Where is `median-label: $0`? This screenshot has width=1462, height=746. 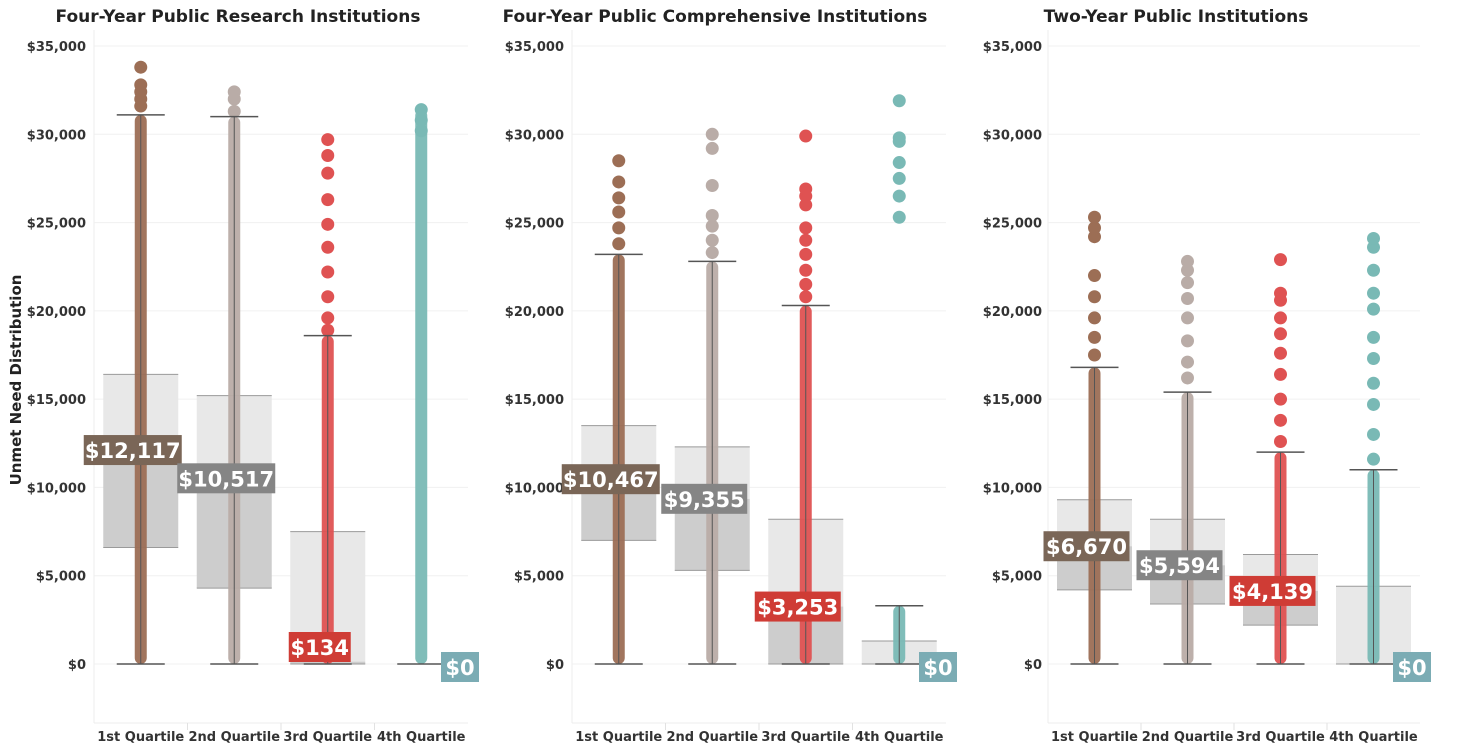 median-label: $0 is located at coordinates (1412, 667).